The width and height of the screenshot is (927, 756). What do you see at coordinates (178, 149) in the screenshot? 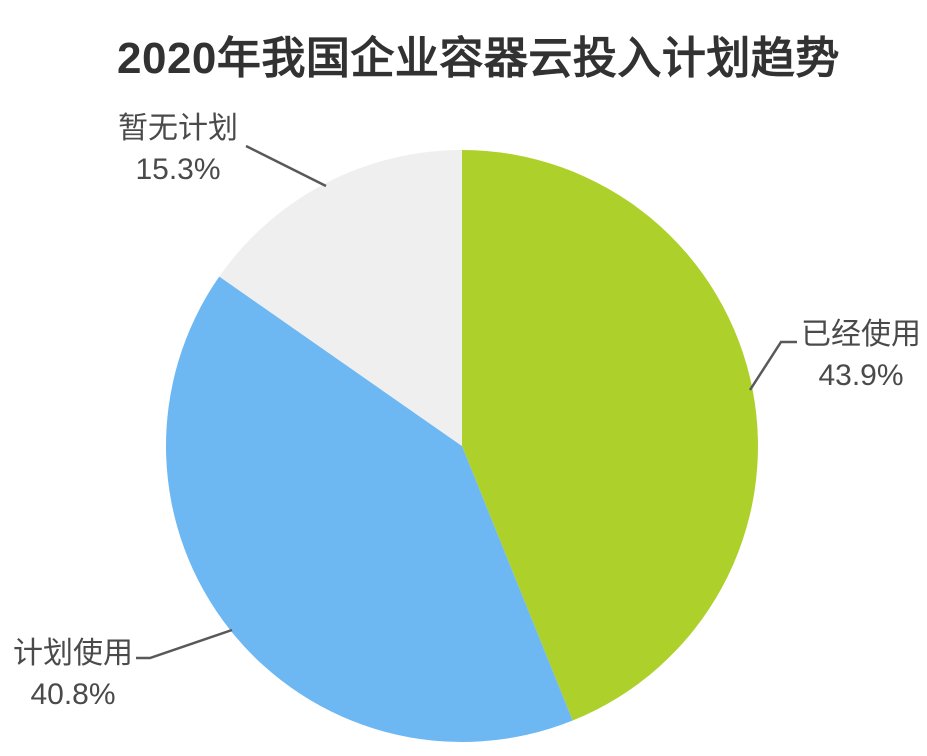
I see `slice-label-no-plan: 暂无计划 15.3%` at bounding box center [178, 149].